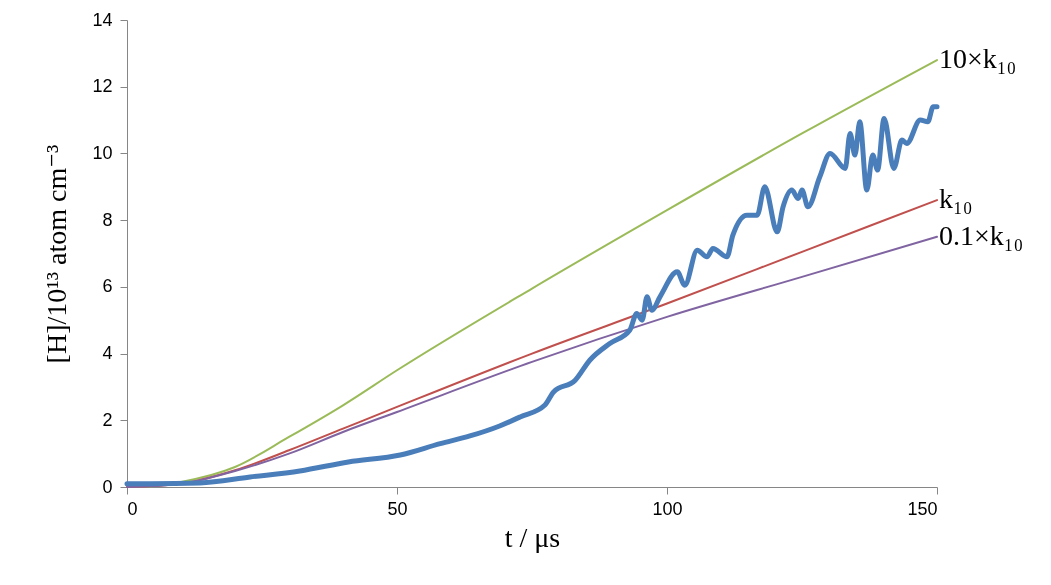 Image resolution: width=1051 pixels, height=585 pixels. Describe the element at coordinates (132, 508) in the screenshot. I see `x-tick-label: 0` at that location.